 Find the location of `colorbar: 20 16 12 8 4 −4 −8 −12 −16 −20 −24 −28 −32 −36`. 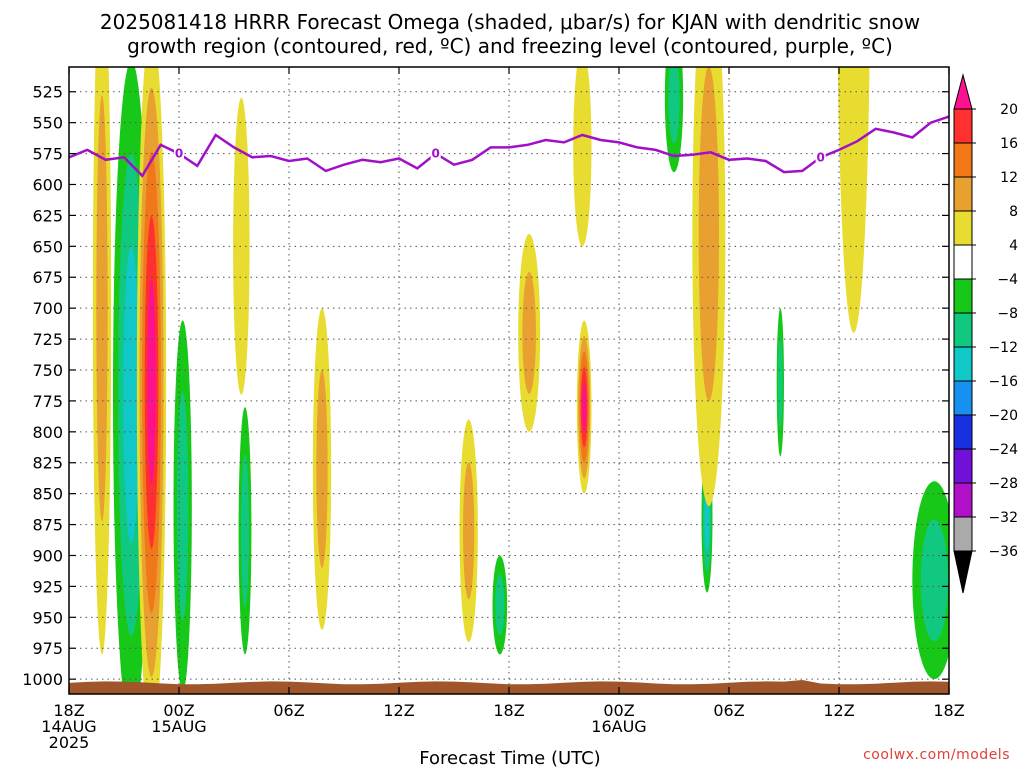

colorbar: 20 16 12 8 4 −4 −8 −12 −16 −20 −24 −28 −32 −36 is located at coordinates (985, 333).